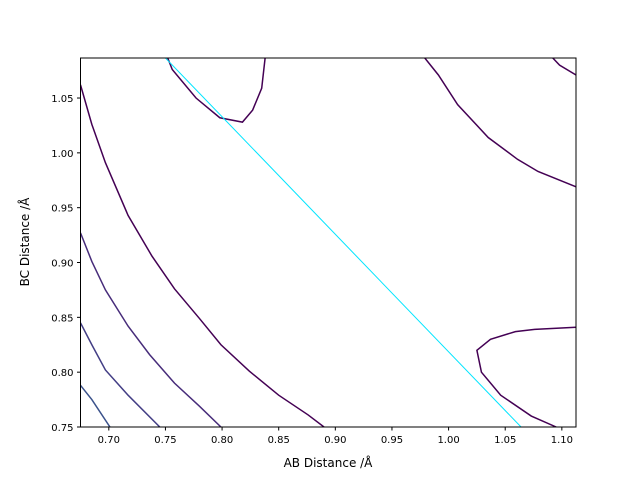  What do you see at coordinates (24, 242) in the screenshot?
I see `y-axis-label: BC Distance /Å` at bounding box center [24, 242].